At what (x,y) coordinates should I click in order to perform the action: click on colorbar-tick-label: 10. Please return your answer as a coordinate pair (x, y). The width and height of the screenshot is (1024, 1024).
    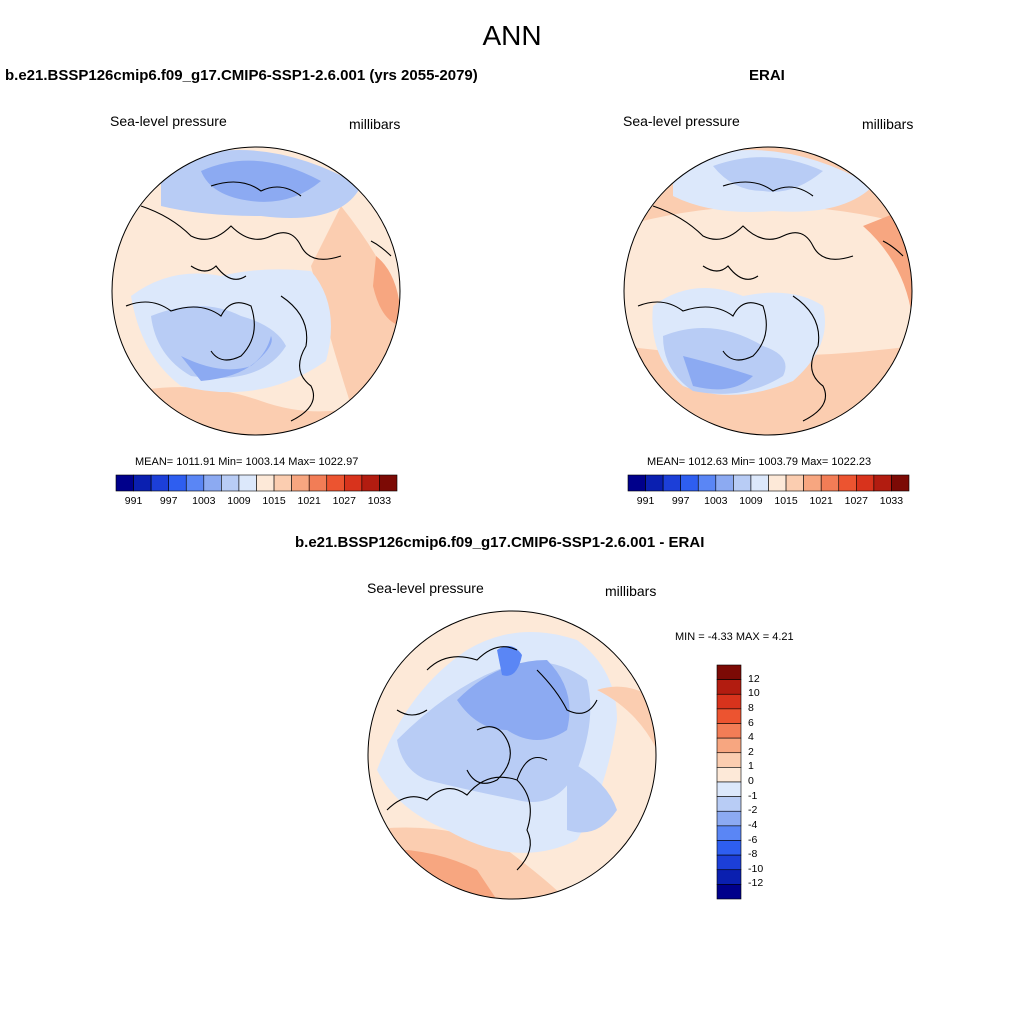
    Looking at the image, I should click on (754, 693).